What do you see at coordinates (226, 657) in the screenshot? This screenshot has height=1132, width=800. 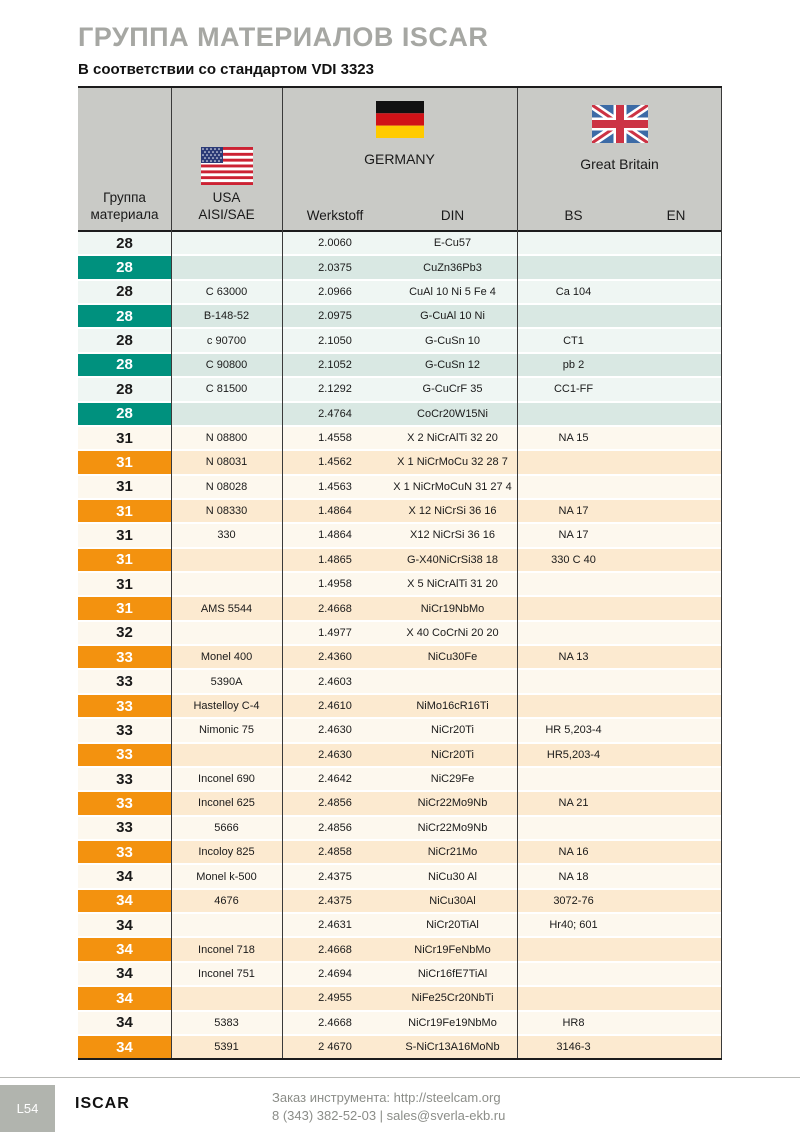 I see `aisi-sae-cell: Monel 400` at bounding box center [226, 657].